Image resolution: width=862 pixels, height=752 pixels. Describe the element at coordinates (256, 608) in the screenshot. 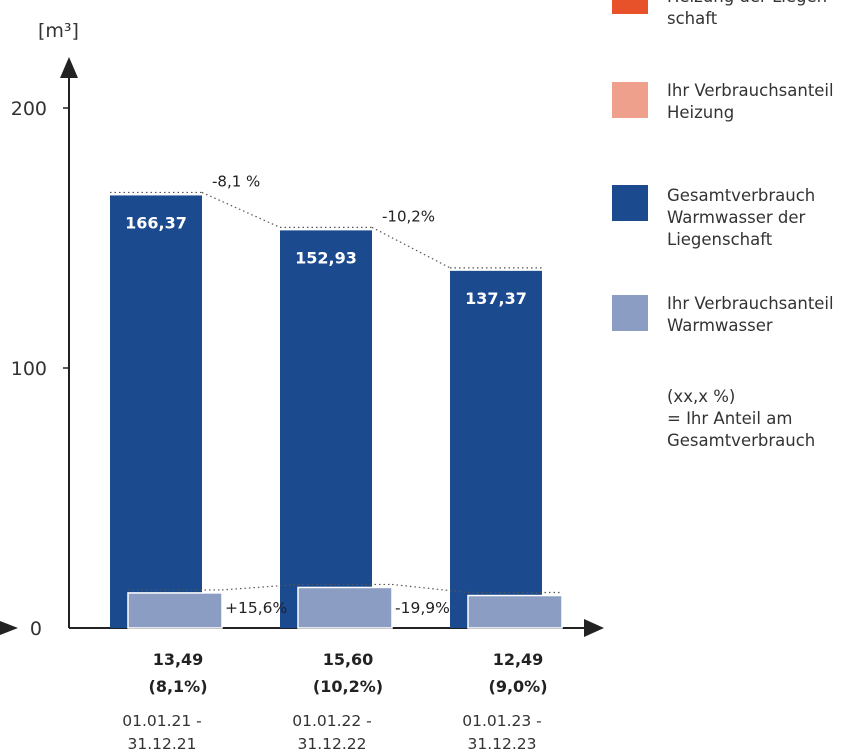

I see `share-change-label: +15,6%` at that location.